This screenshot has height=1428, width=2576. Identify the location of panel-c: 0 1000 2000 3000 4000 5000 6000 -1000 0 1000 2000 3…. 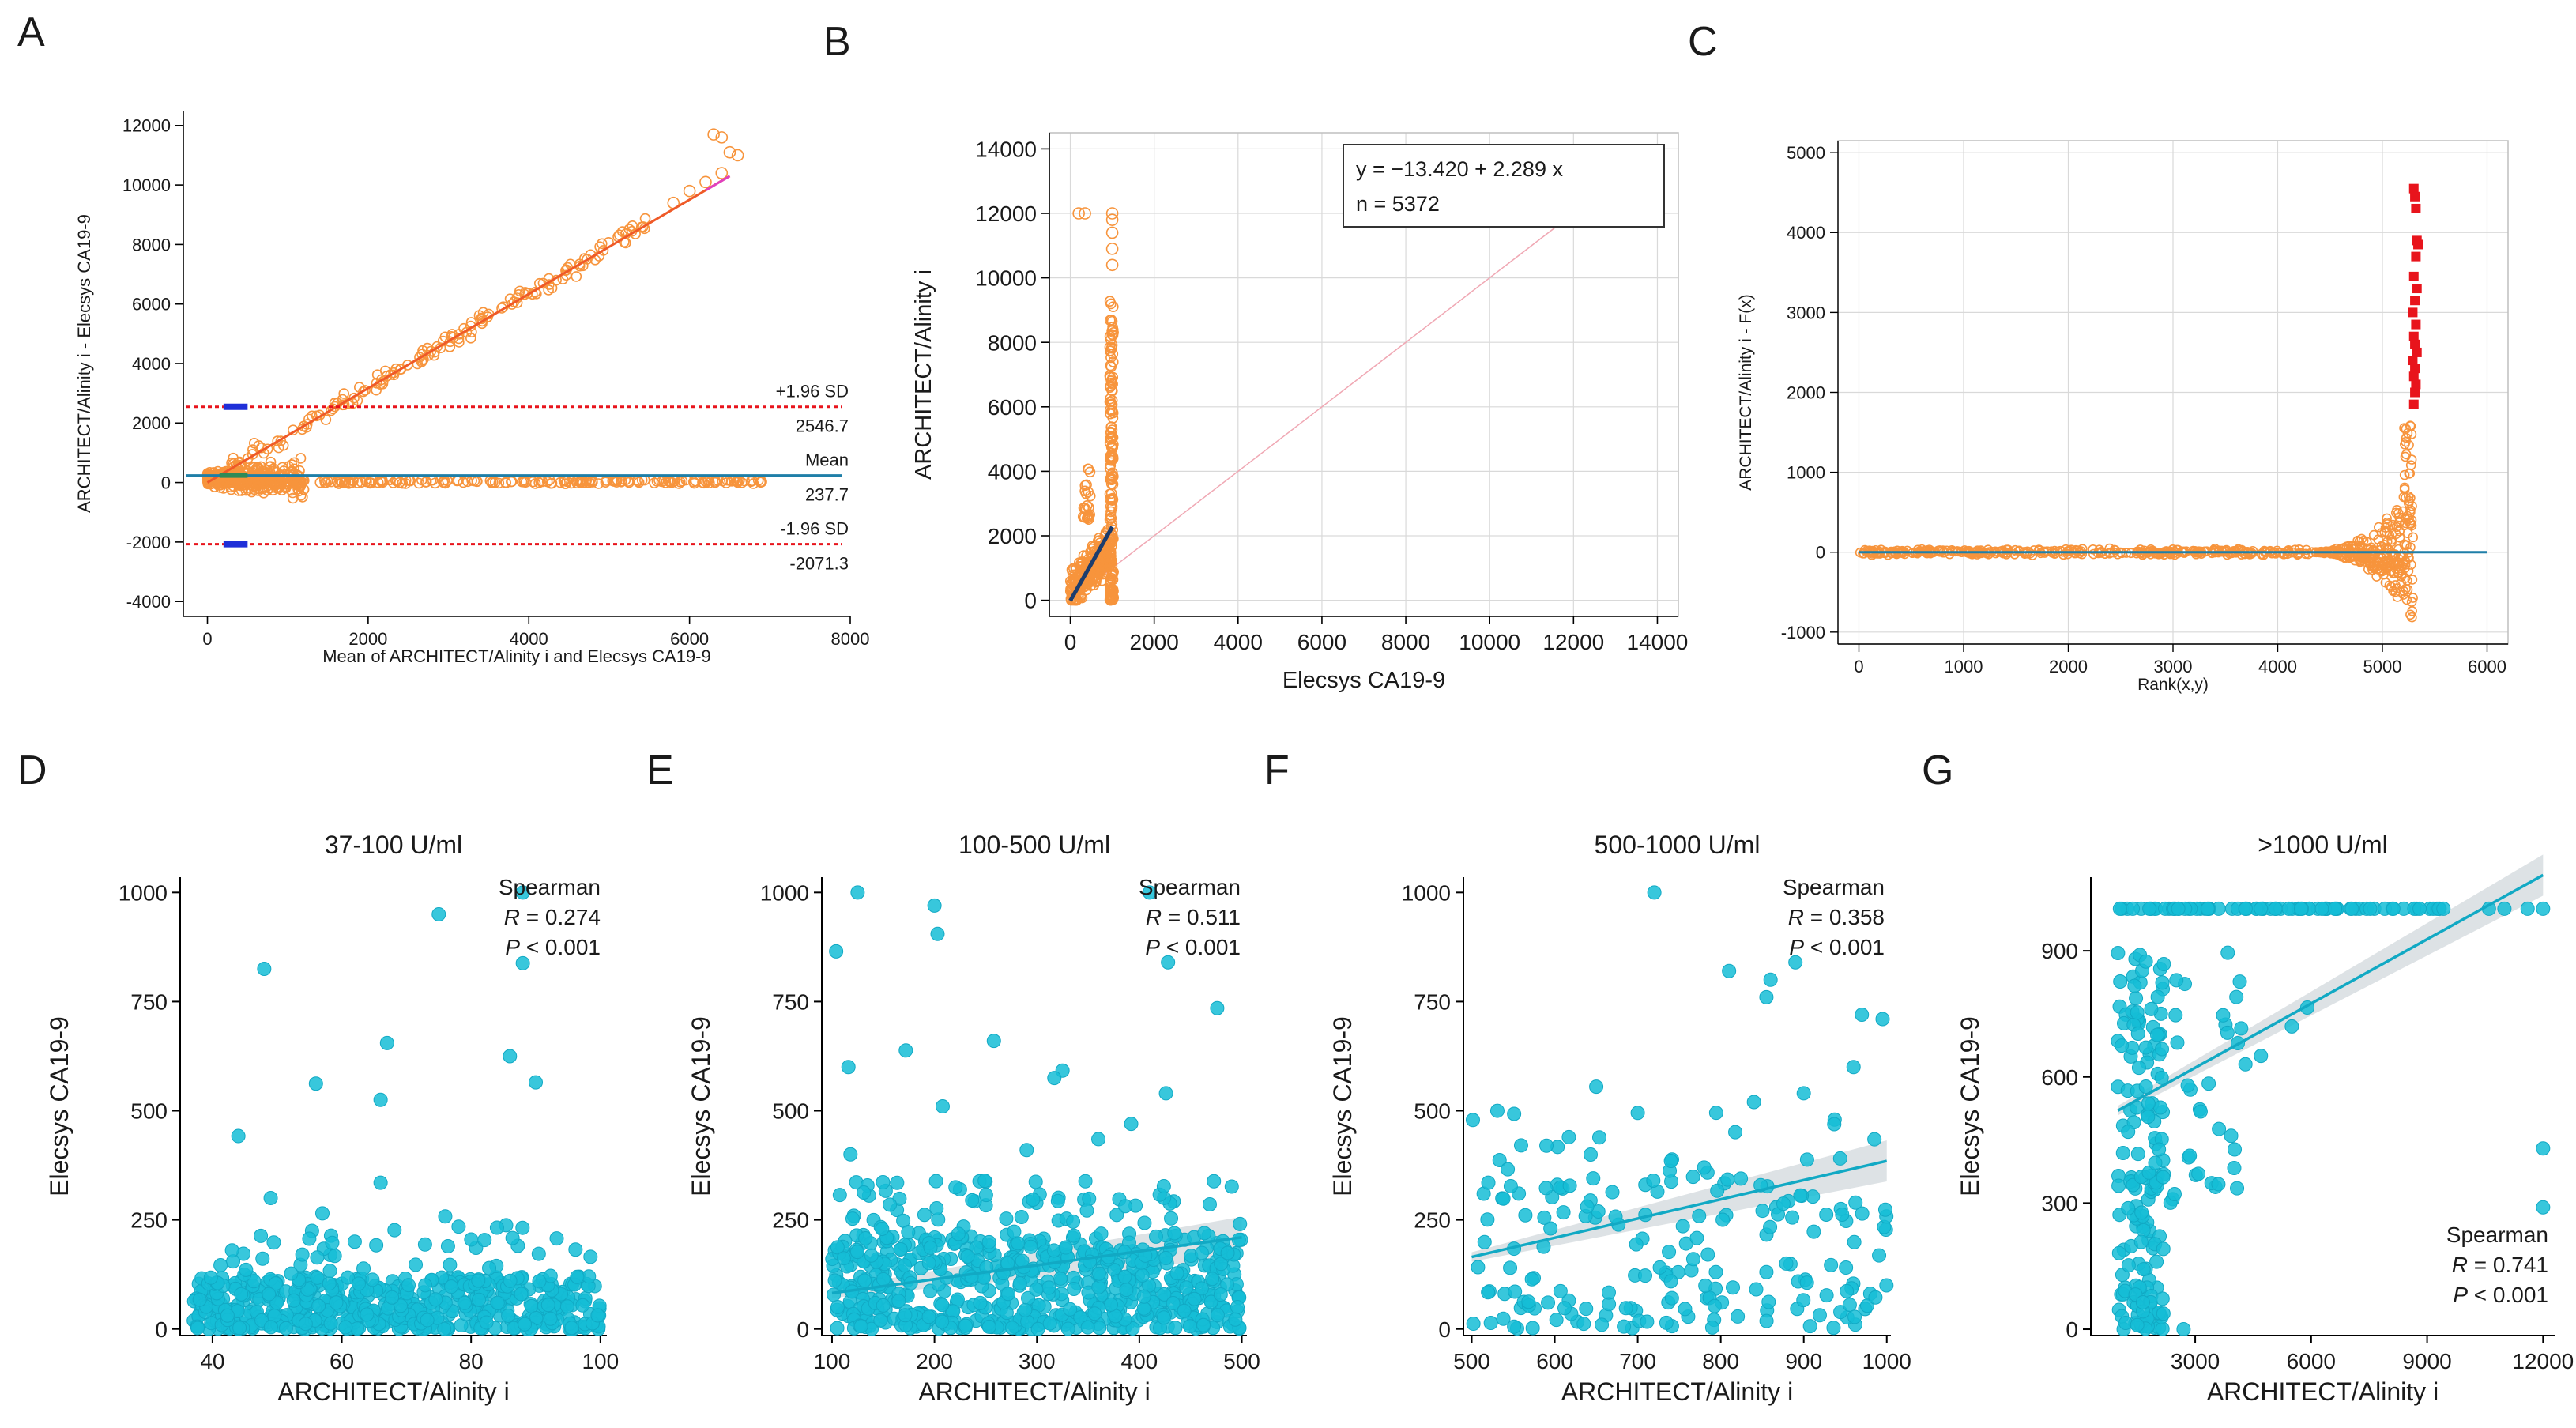
(2123, 417).